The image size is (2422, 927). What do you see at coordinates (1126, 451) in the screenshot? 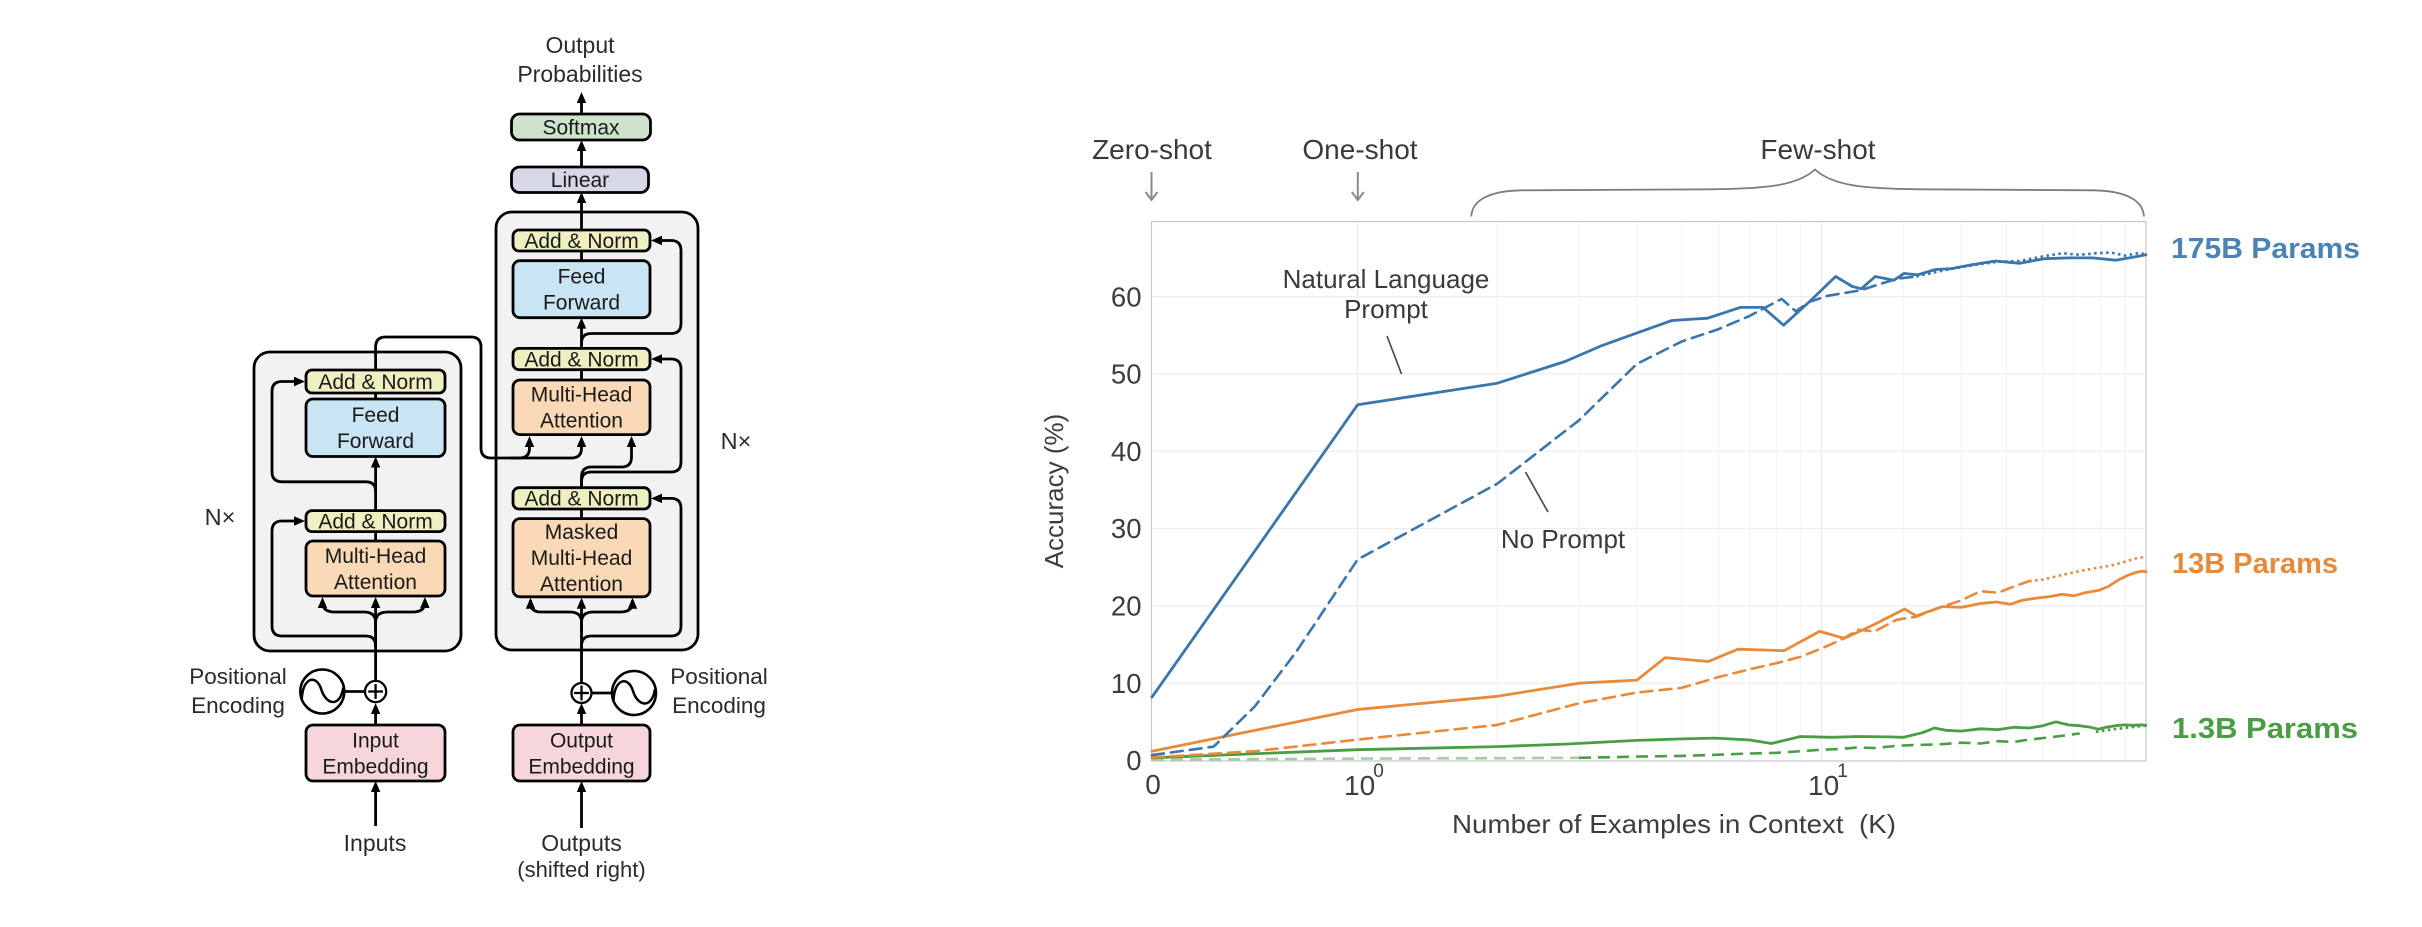
I see `svg-text: 40` at bounding box center [1126, 451].